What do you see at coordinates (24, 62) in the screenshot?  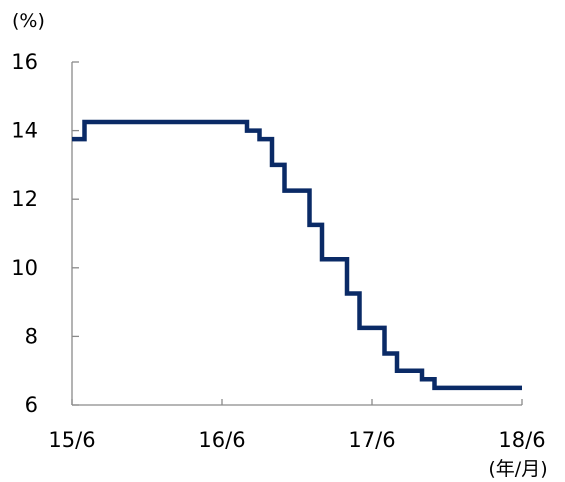 I see `y-tick-label: 16` at bounding box center [24, 62].